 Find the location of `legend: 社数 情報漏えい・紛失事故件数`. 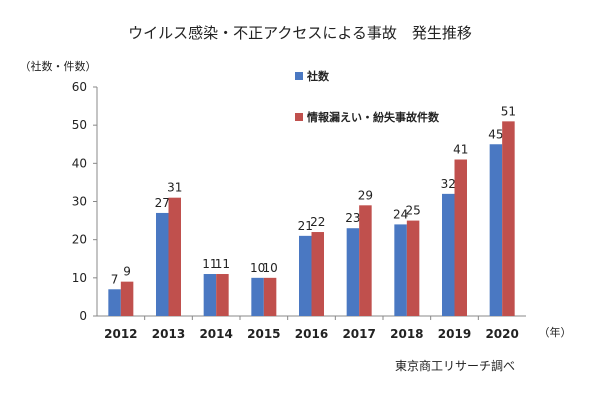

legend: 社数 情報漏えい・紛失事故件数 is located at coordinates (367, 96).